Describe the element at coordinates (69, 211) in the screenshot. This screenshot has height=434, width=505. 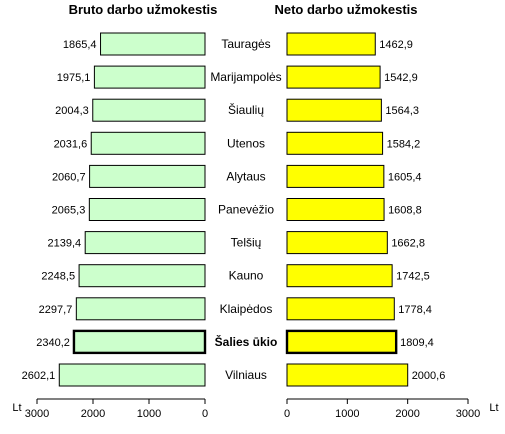
I see `bruto-value-label-panevezio: 2065,3` at that location.